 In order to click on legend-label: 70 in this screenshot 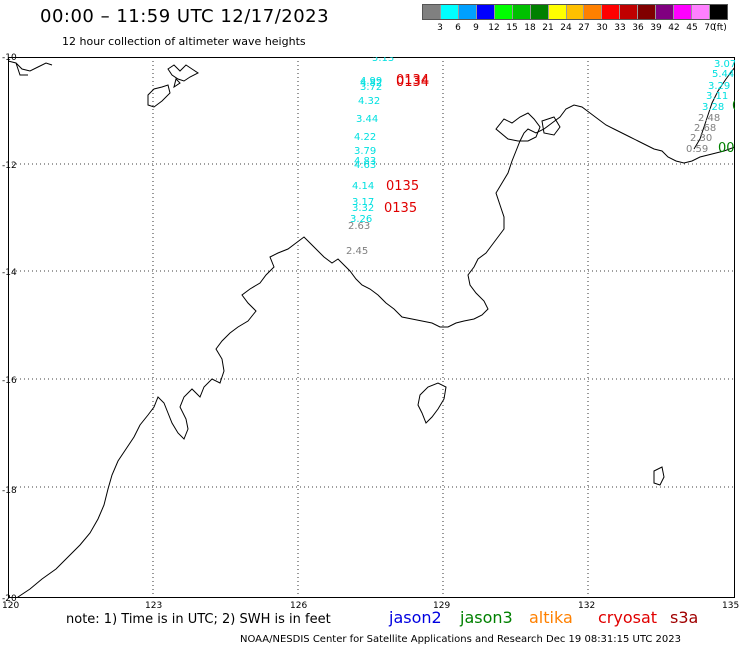, I will do `click(710, 28)`.